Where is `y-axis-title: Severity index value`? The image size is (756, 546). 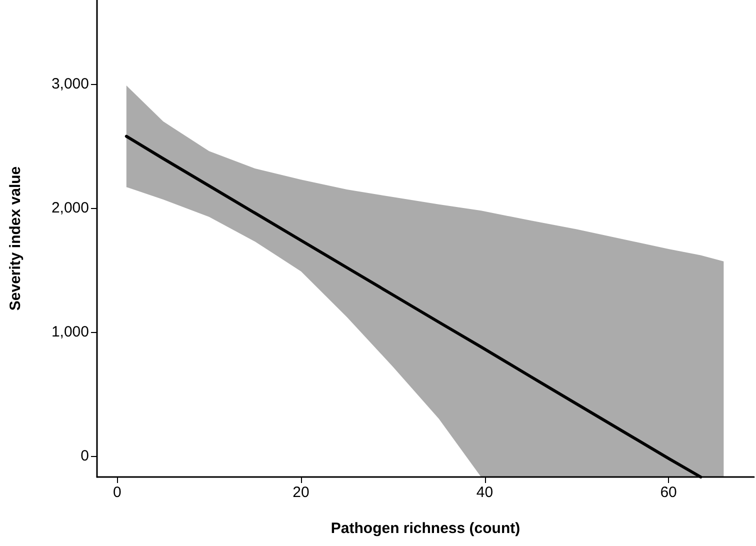 y-axis-title: Severity index value is located at coordinates (15, 238).